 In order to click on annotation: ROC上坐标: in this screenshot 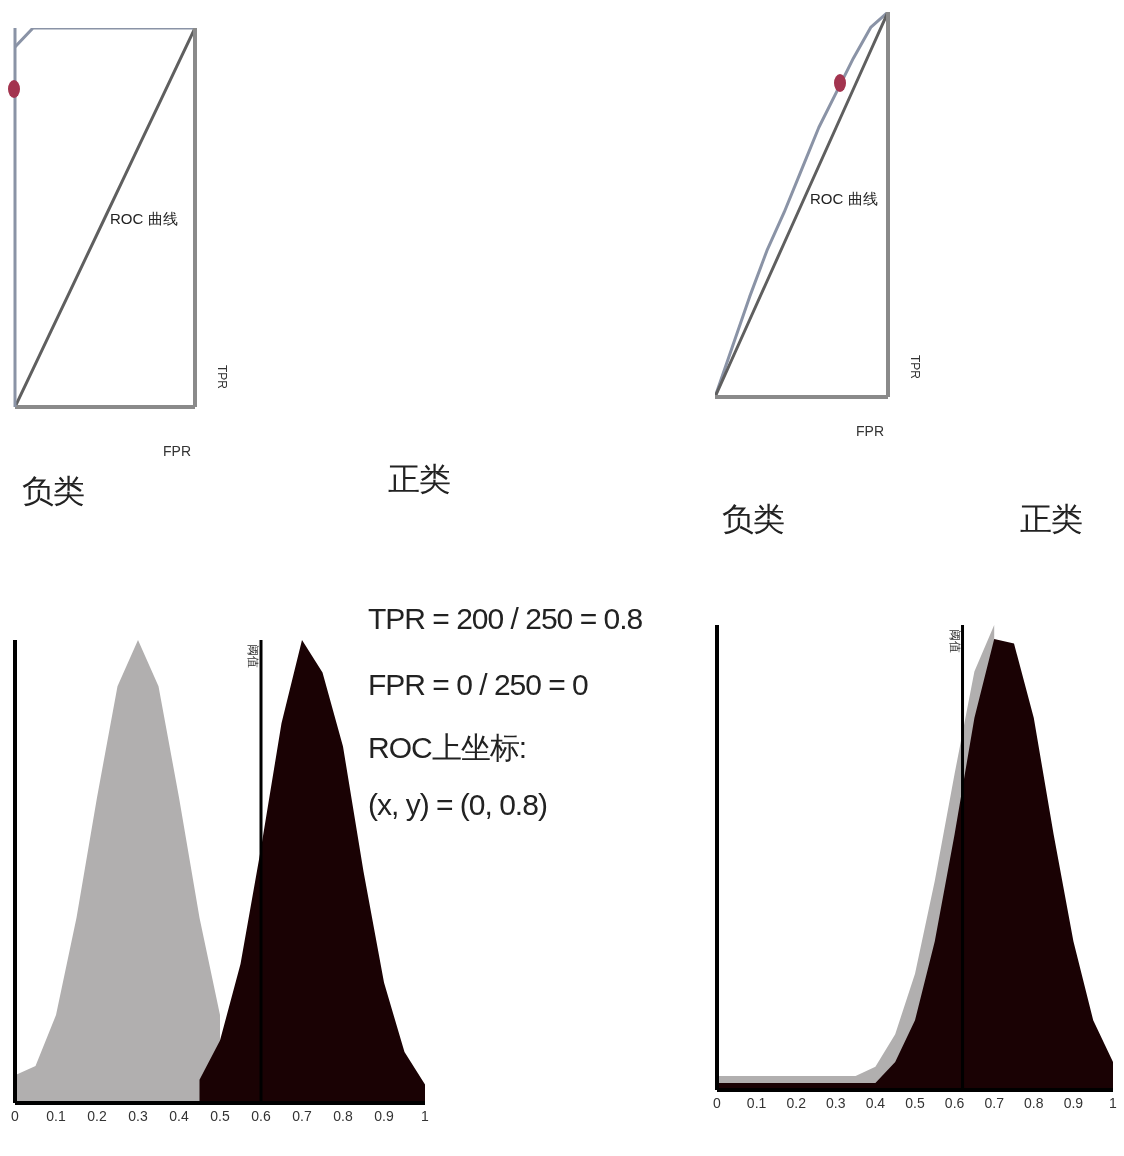, I will do `click(447, 748)`.